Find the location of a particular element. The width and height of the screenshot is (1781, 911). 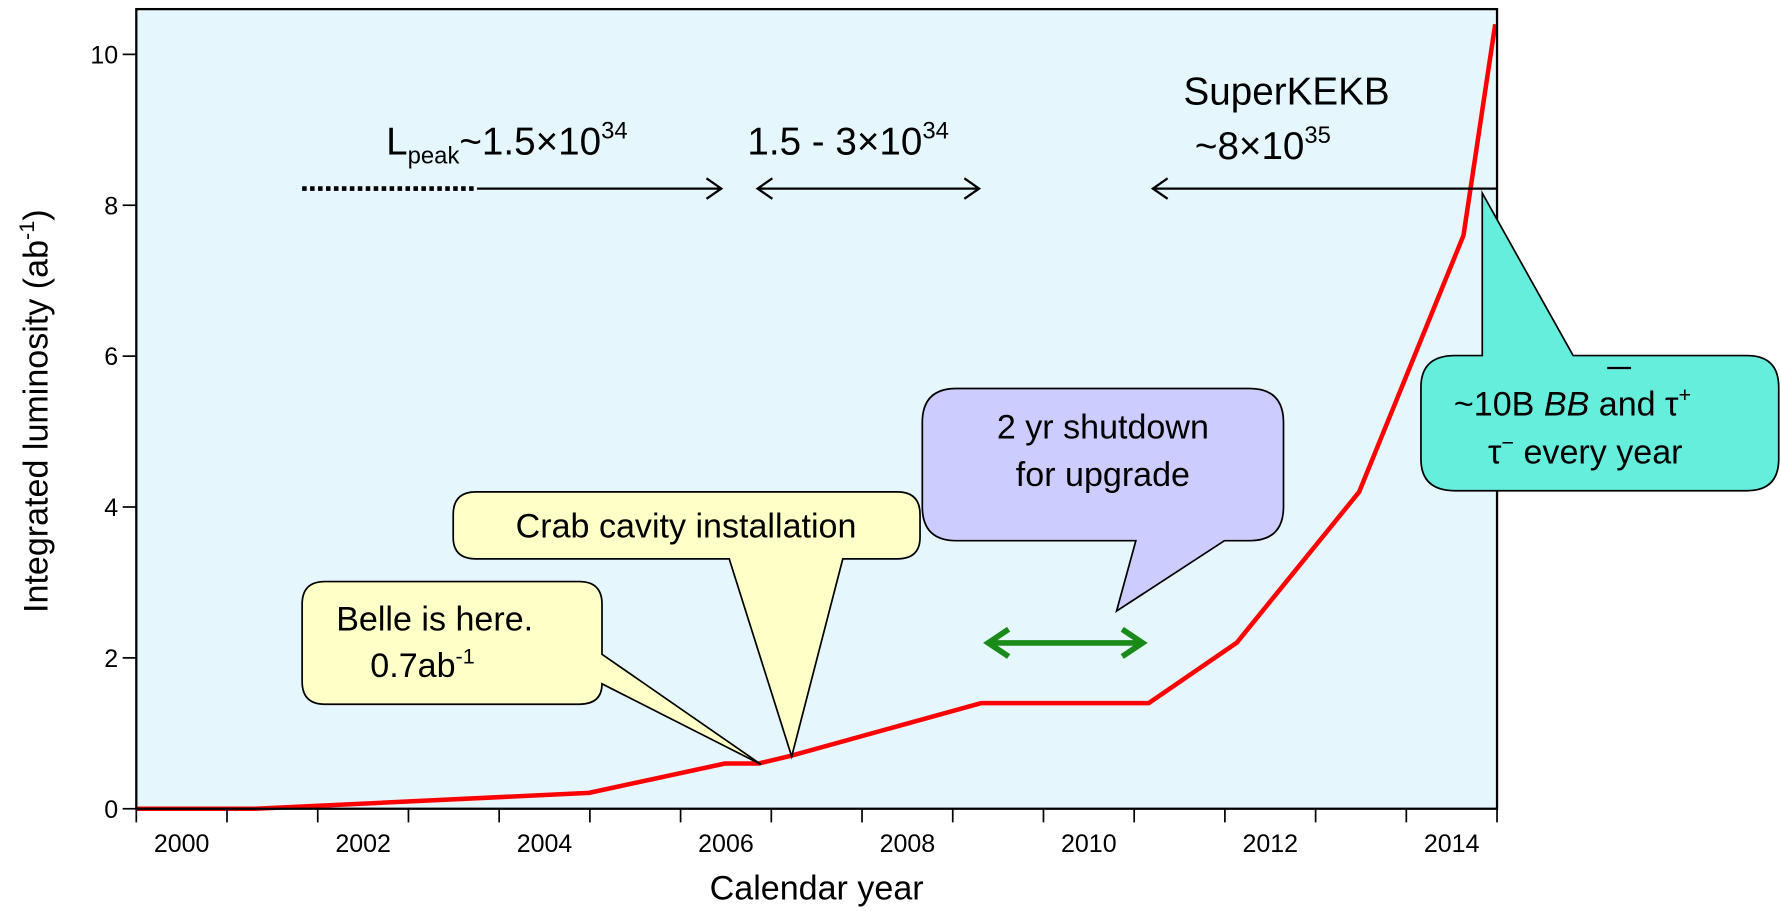

x-tick-label: 2004 is located at coordinates (545, 844).